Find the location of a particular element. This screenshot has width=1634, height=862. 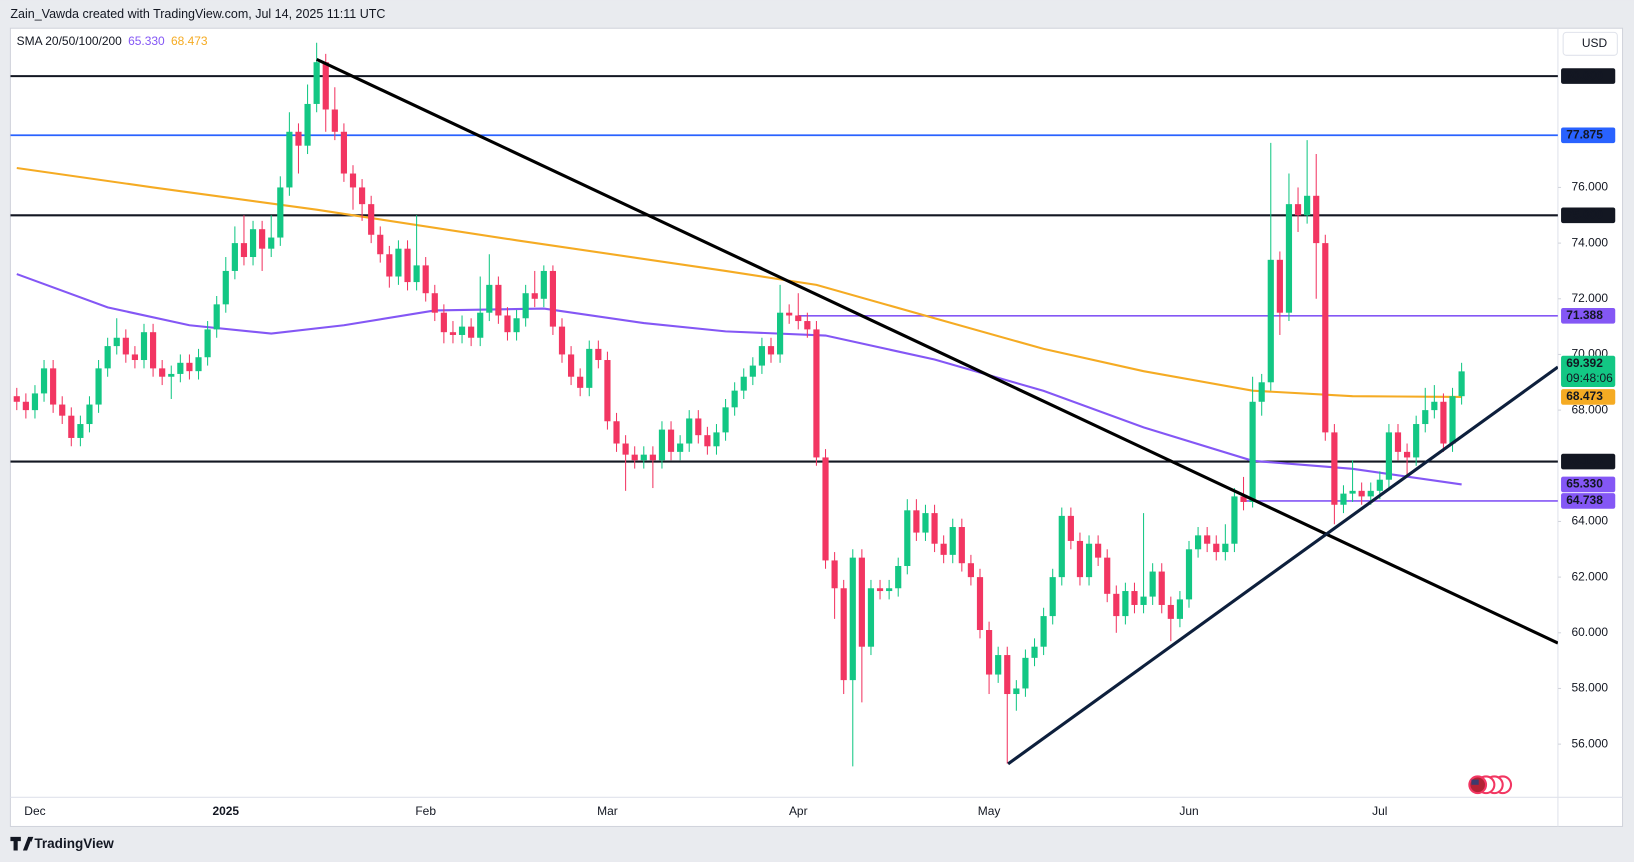

sma-tag: 65.330 is located at coordinates (1588, 485).